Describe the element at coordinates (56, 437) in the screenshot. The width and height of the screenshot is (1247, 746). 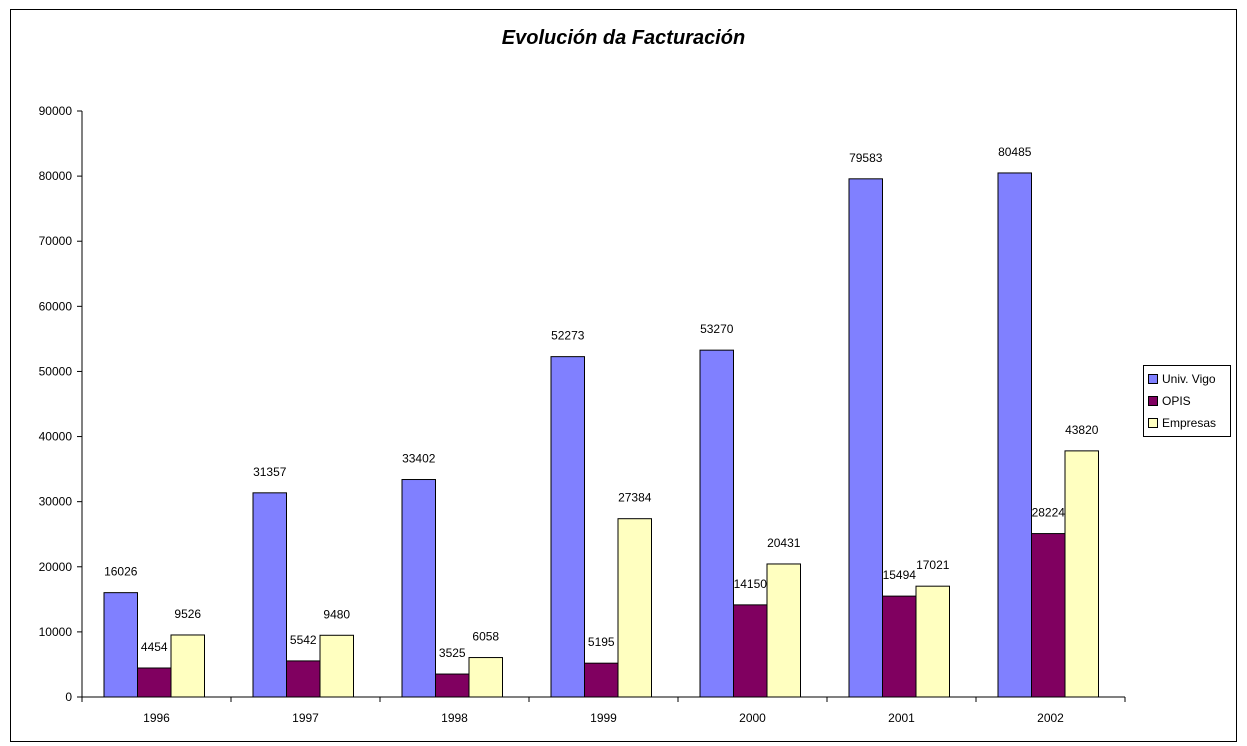
I see `y-tick-label: 40000` at that location.